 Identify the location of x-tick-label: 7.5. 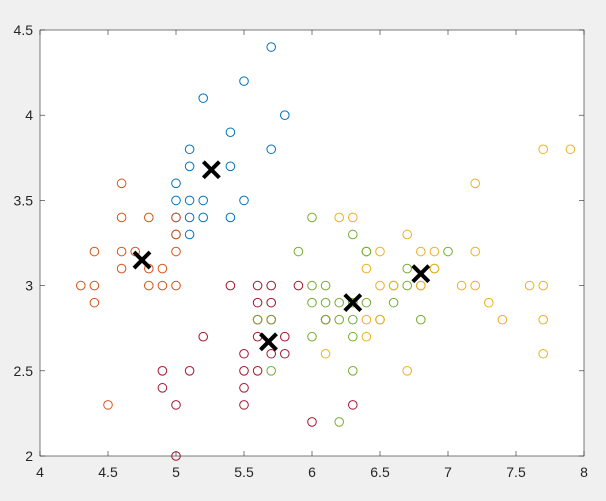
(516, 472).